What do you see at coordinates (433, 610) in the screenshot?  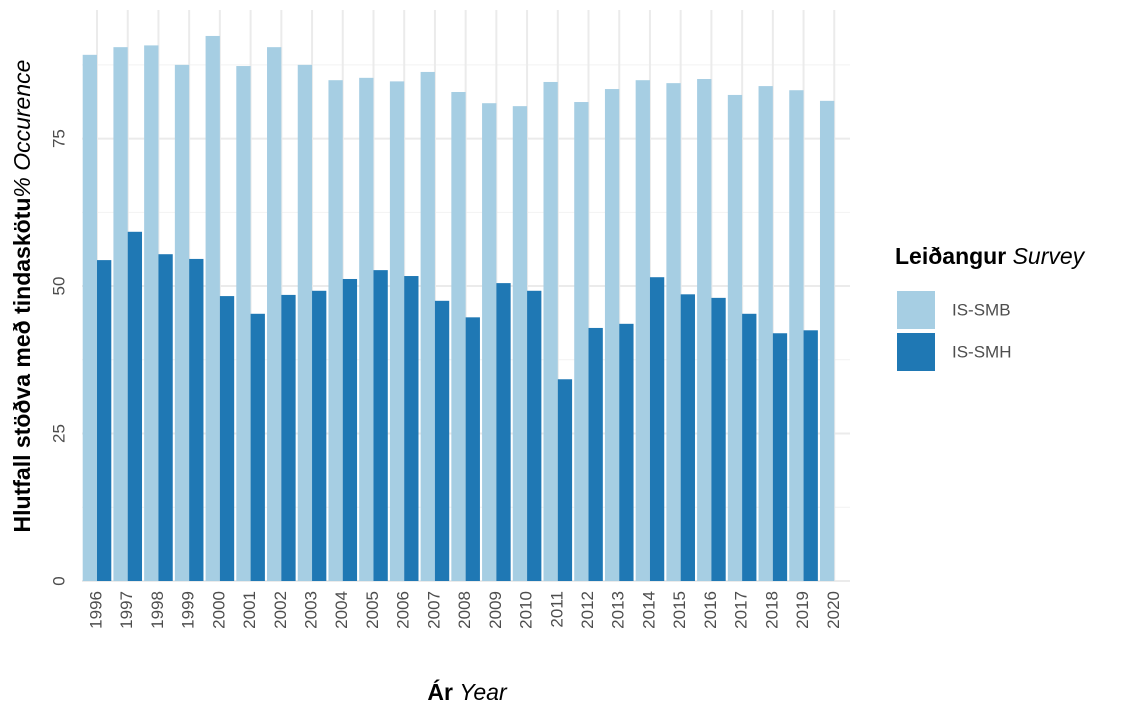 I see `x-tick-label: 2007` at bounding box center [433, 610].